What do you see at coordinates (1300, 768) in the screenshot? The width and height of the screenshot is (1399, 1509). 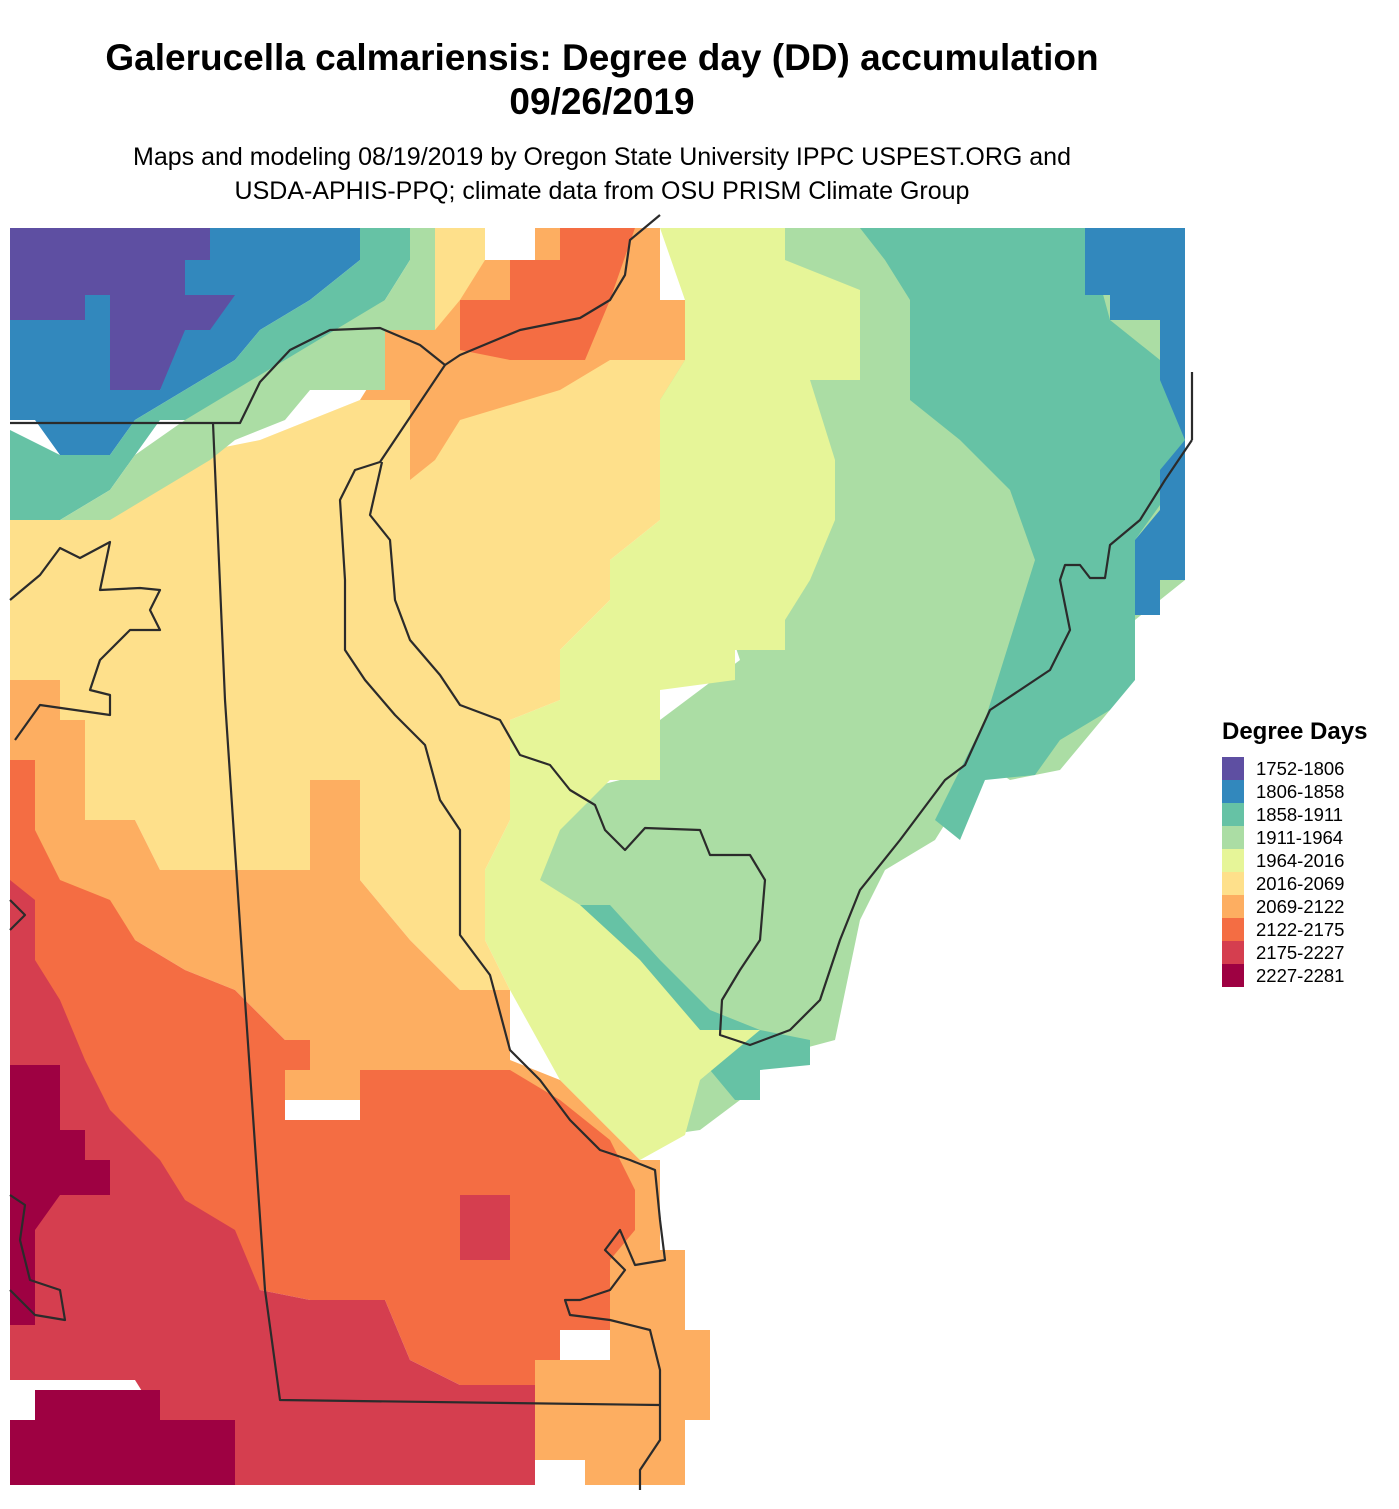 I see `legend-label: 1752-1806` at bounding box center [1300, 768].